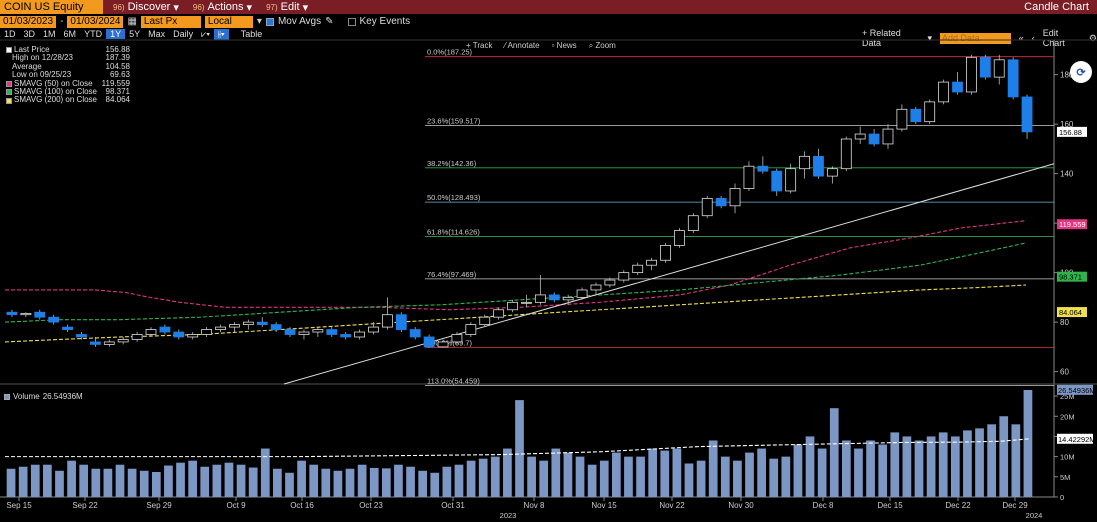  What do you see at coordinates (287, 7) in the screenshot?
I see `edit-menu: 97) Edit ▾` at bounding box center [287, 7].